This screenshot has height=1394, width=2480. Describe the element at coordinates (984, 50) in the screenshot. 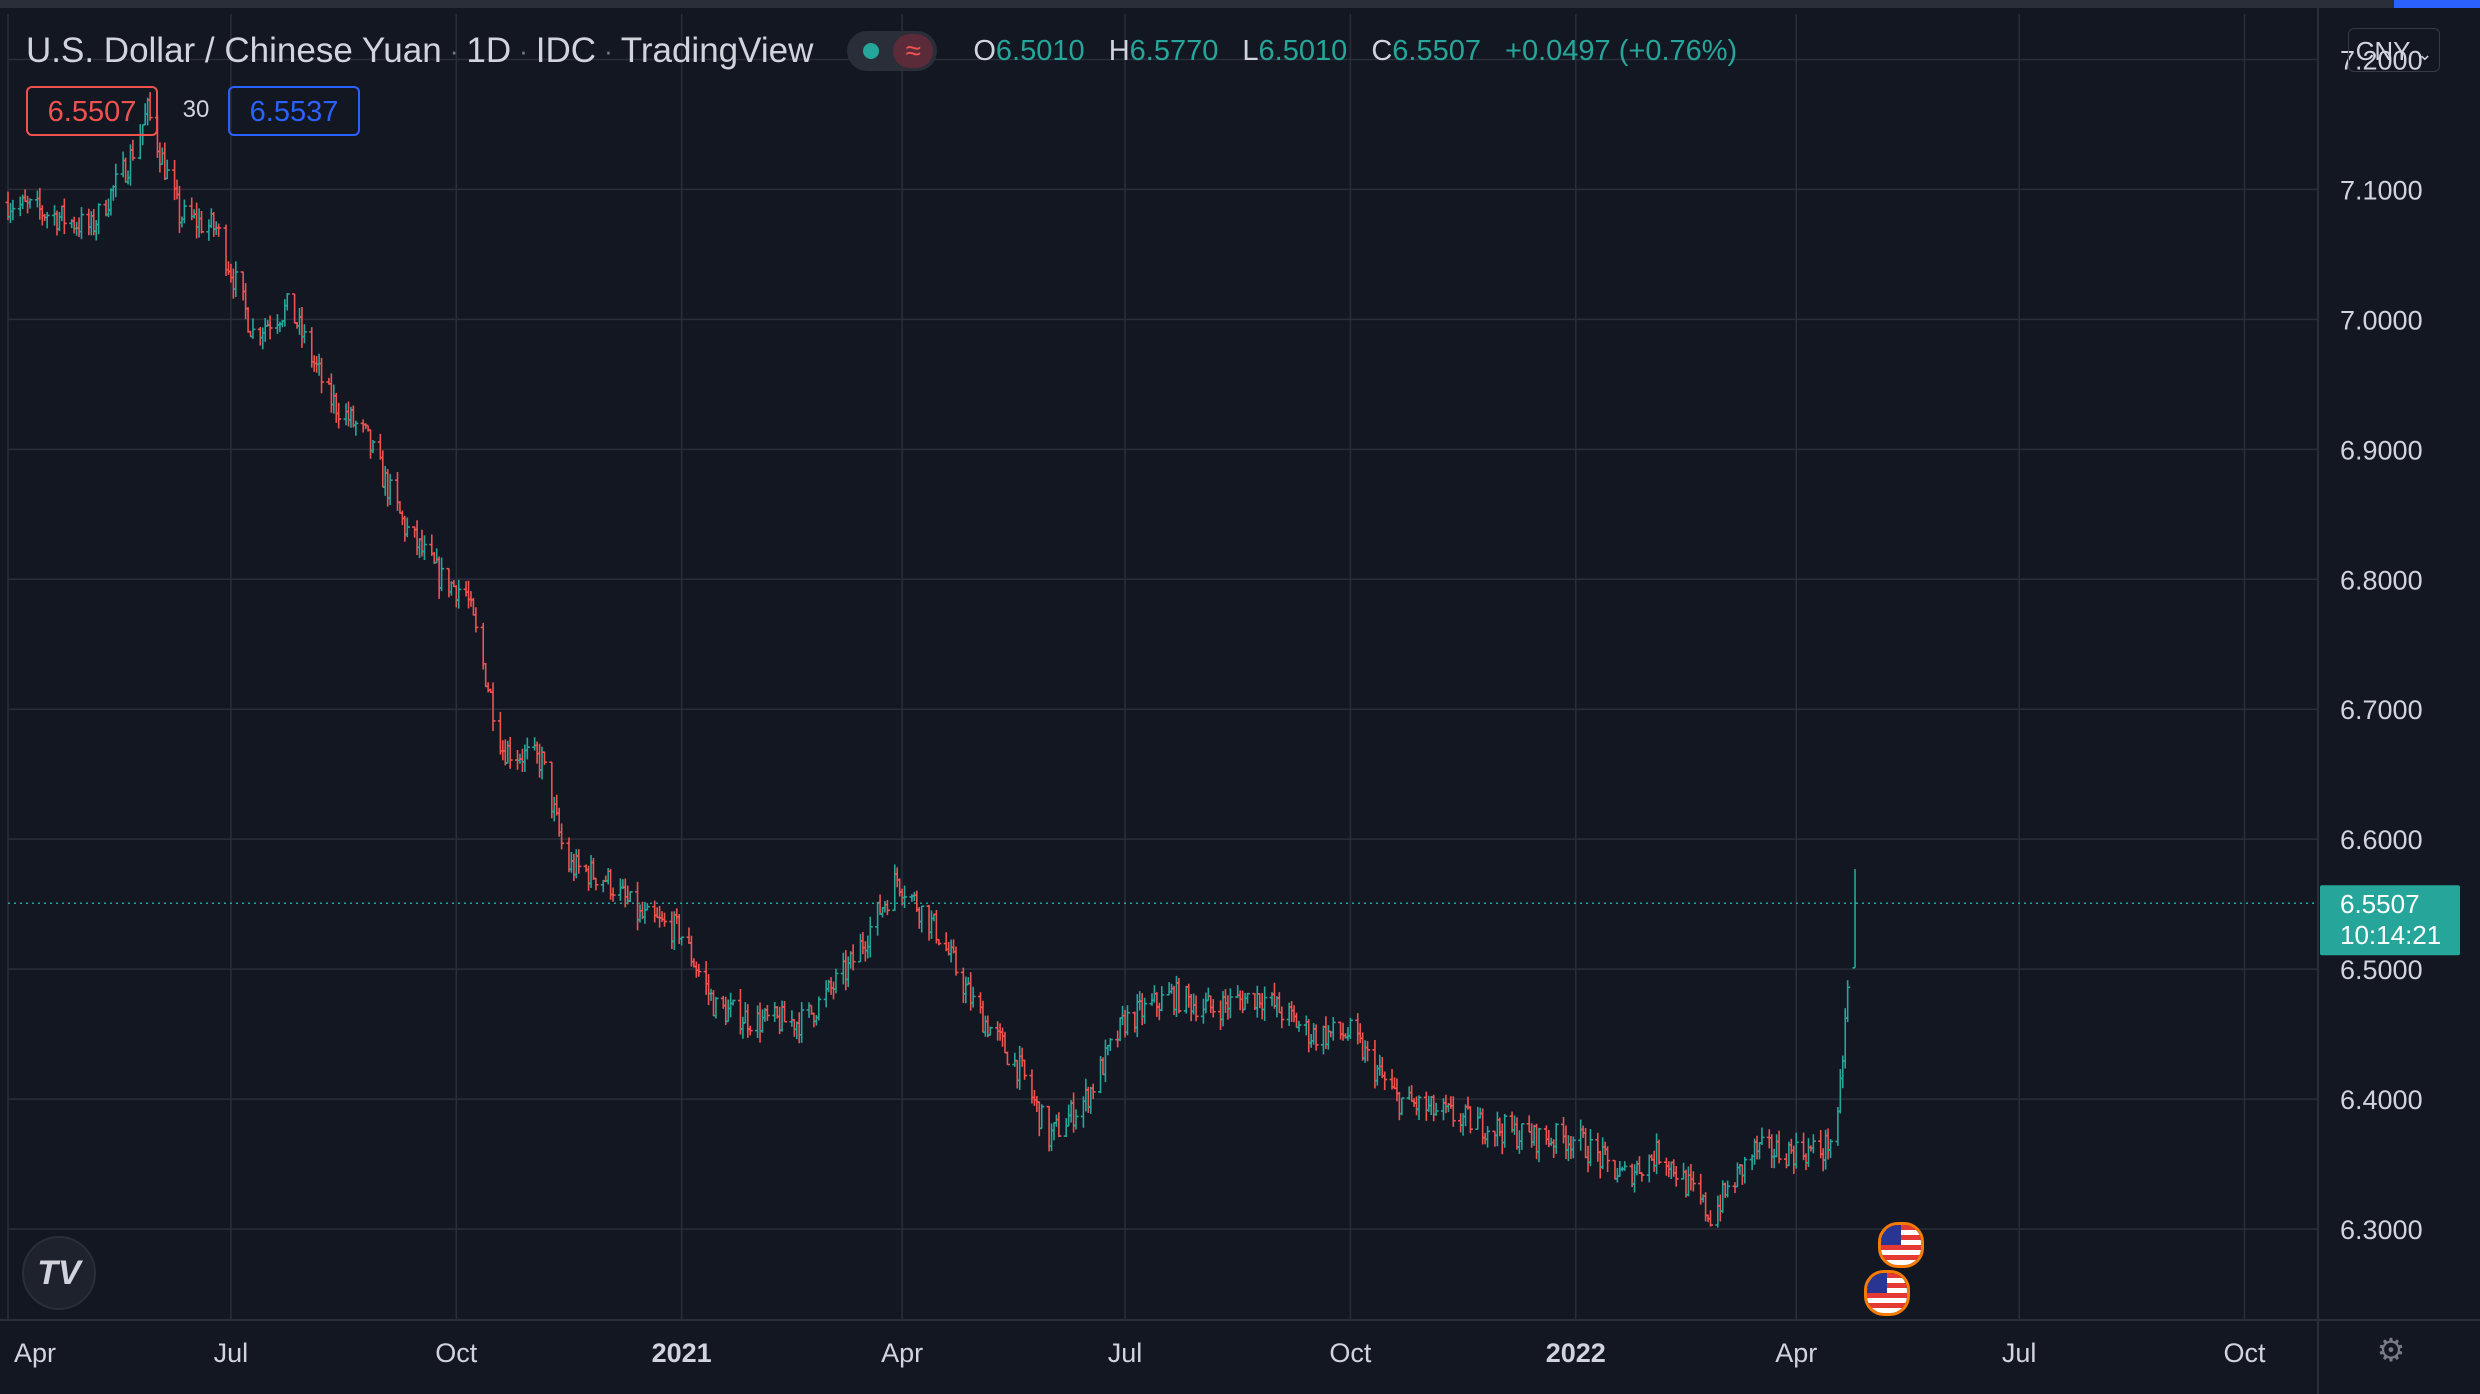

I see `open-label: O` at that location.